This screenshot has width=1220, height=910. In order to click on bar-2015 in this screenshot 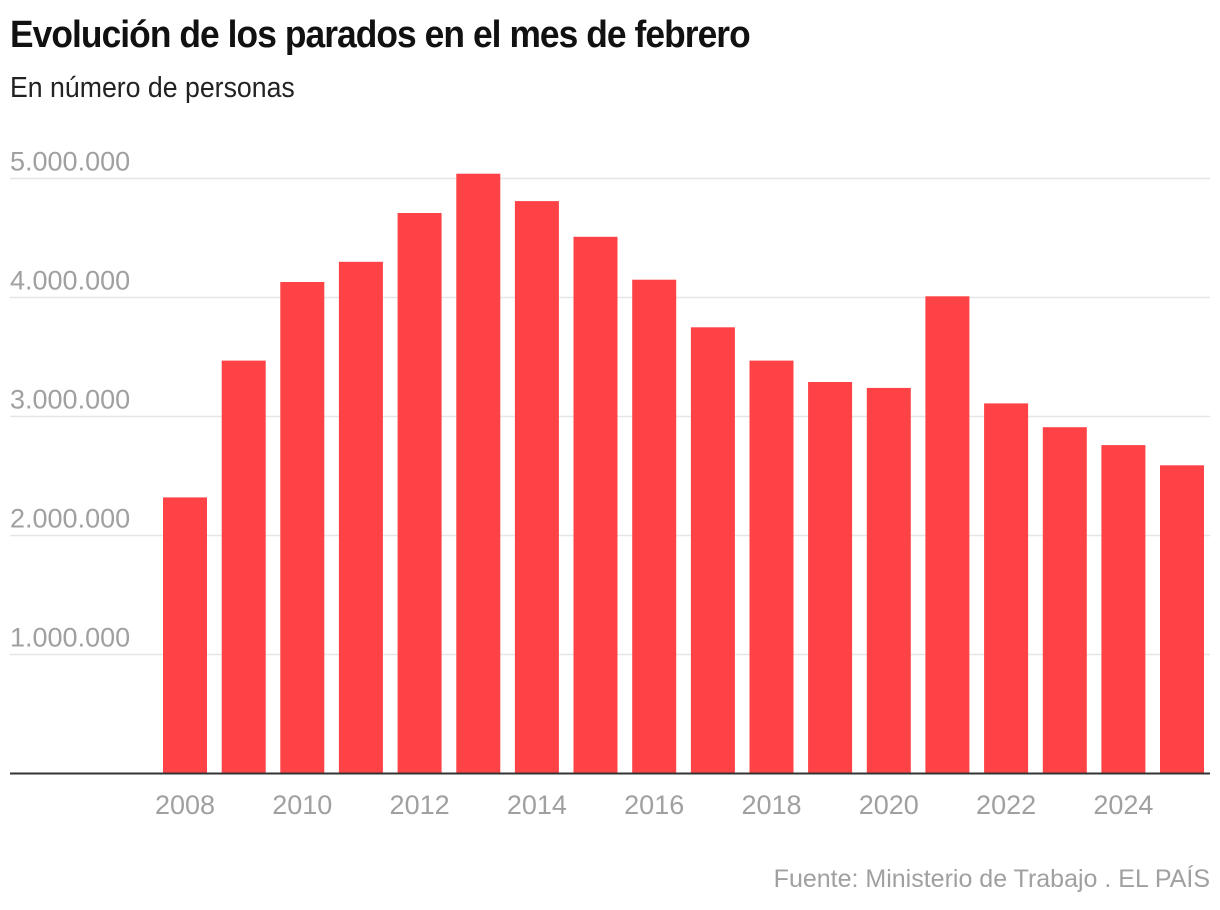, I will do `click(595, 505)`.